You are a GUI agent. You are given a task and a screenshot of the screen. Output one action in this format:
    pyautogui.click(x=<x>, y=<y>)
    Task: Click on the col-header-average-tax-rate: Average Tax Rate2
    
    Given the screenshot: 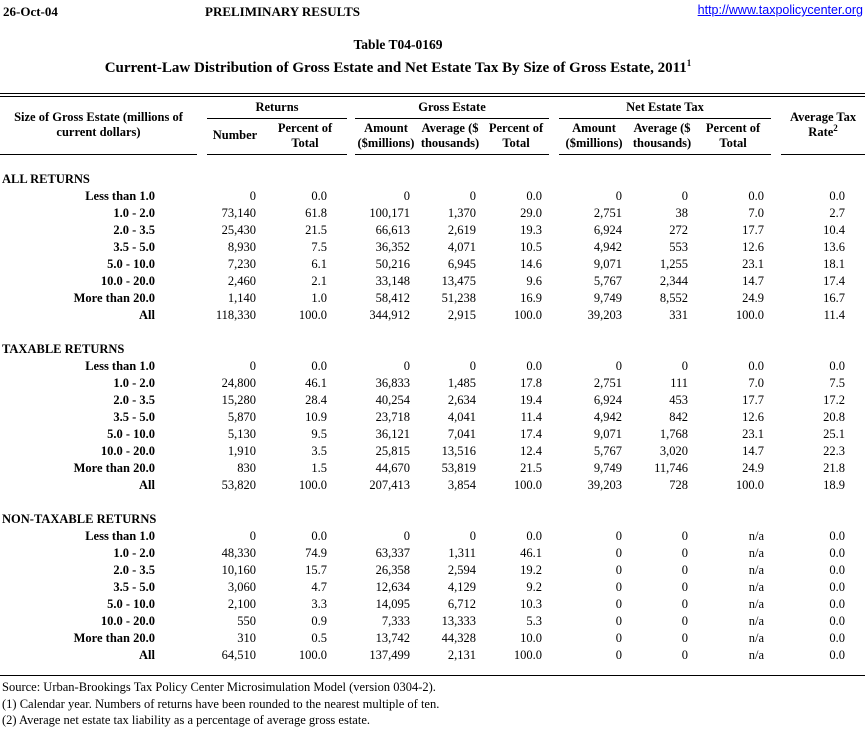 What is the action you would take?
    pyautogui.click(x=823, y=126)
    